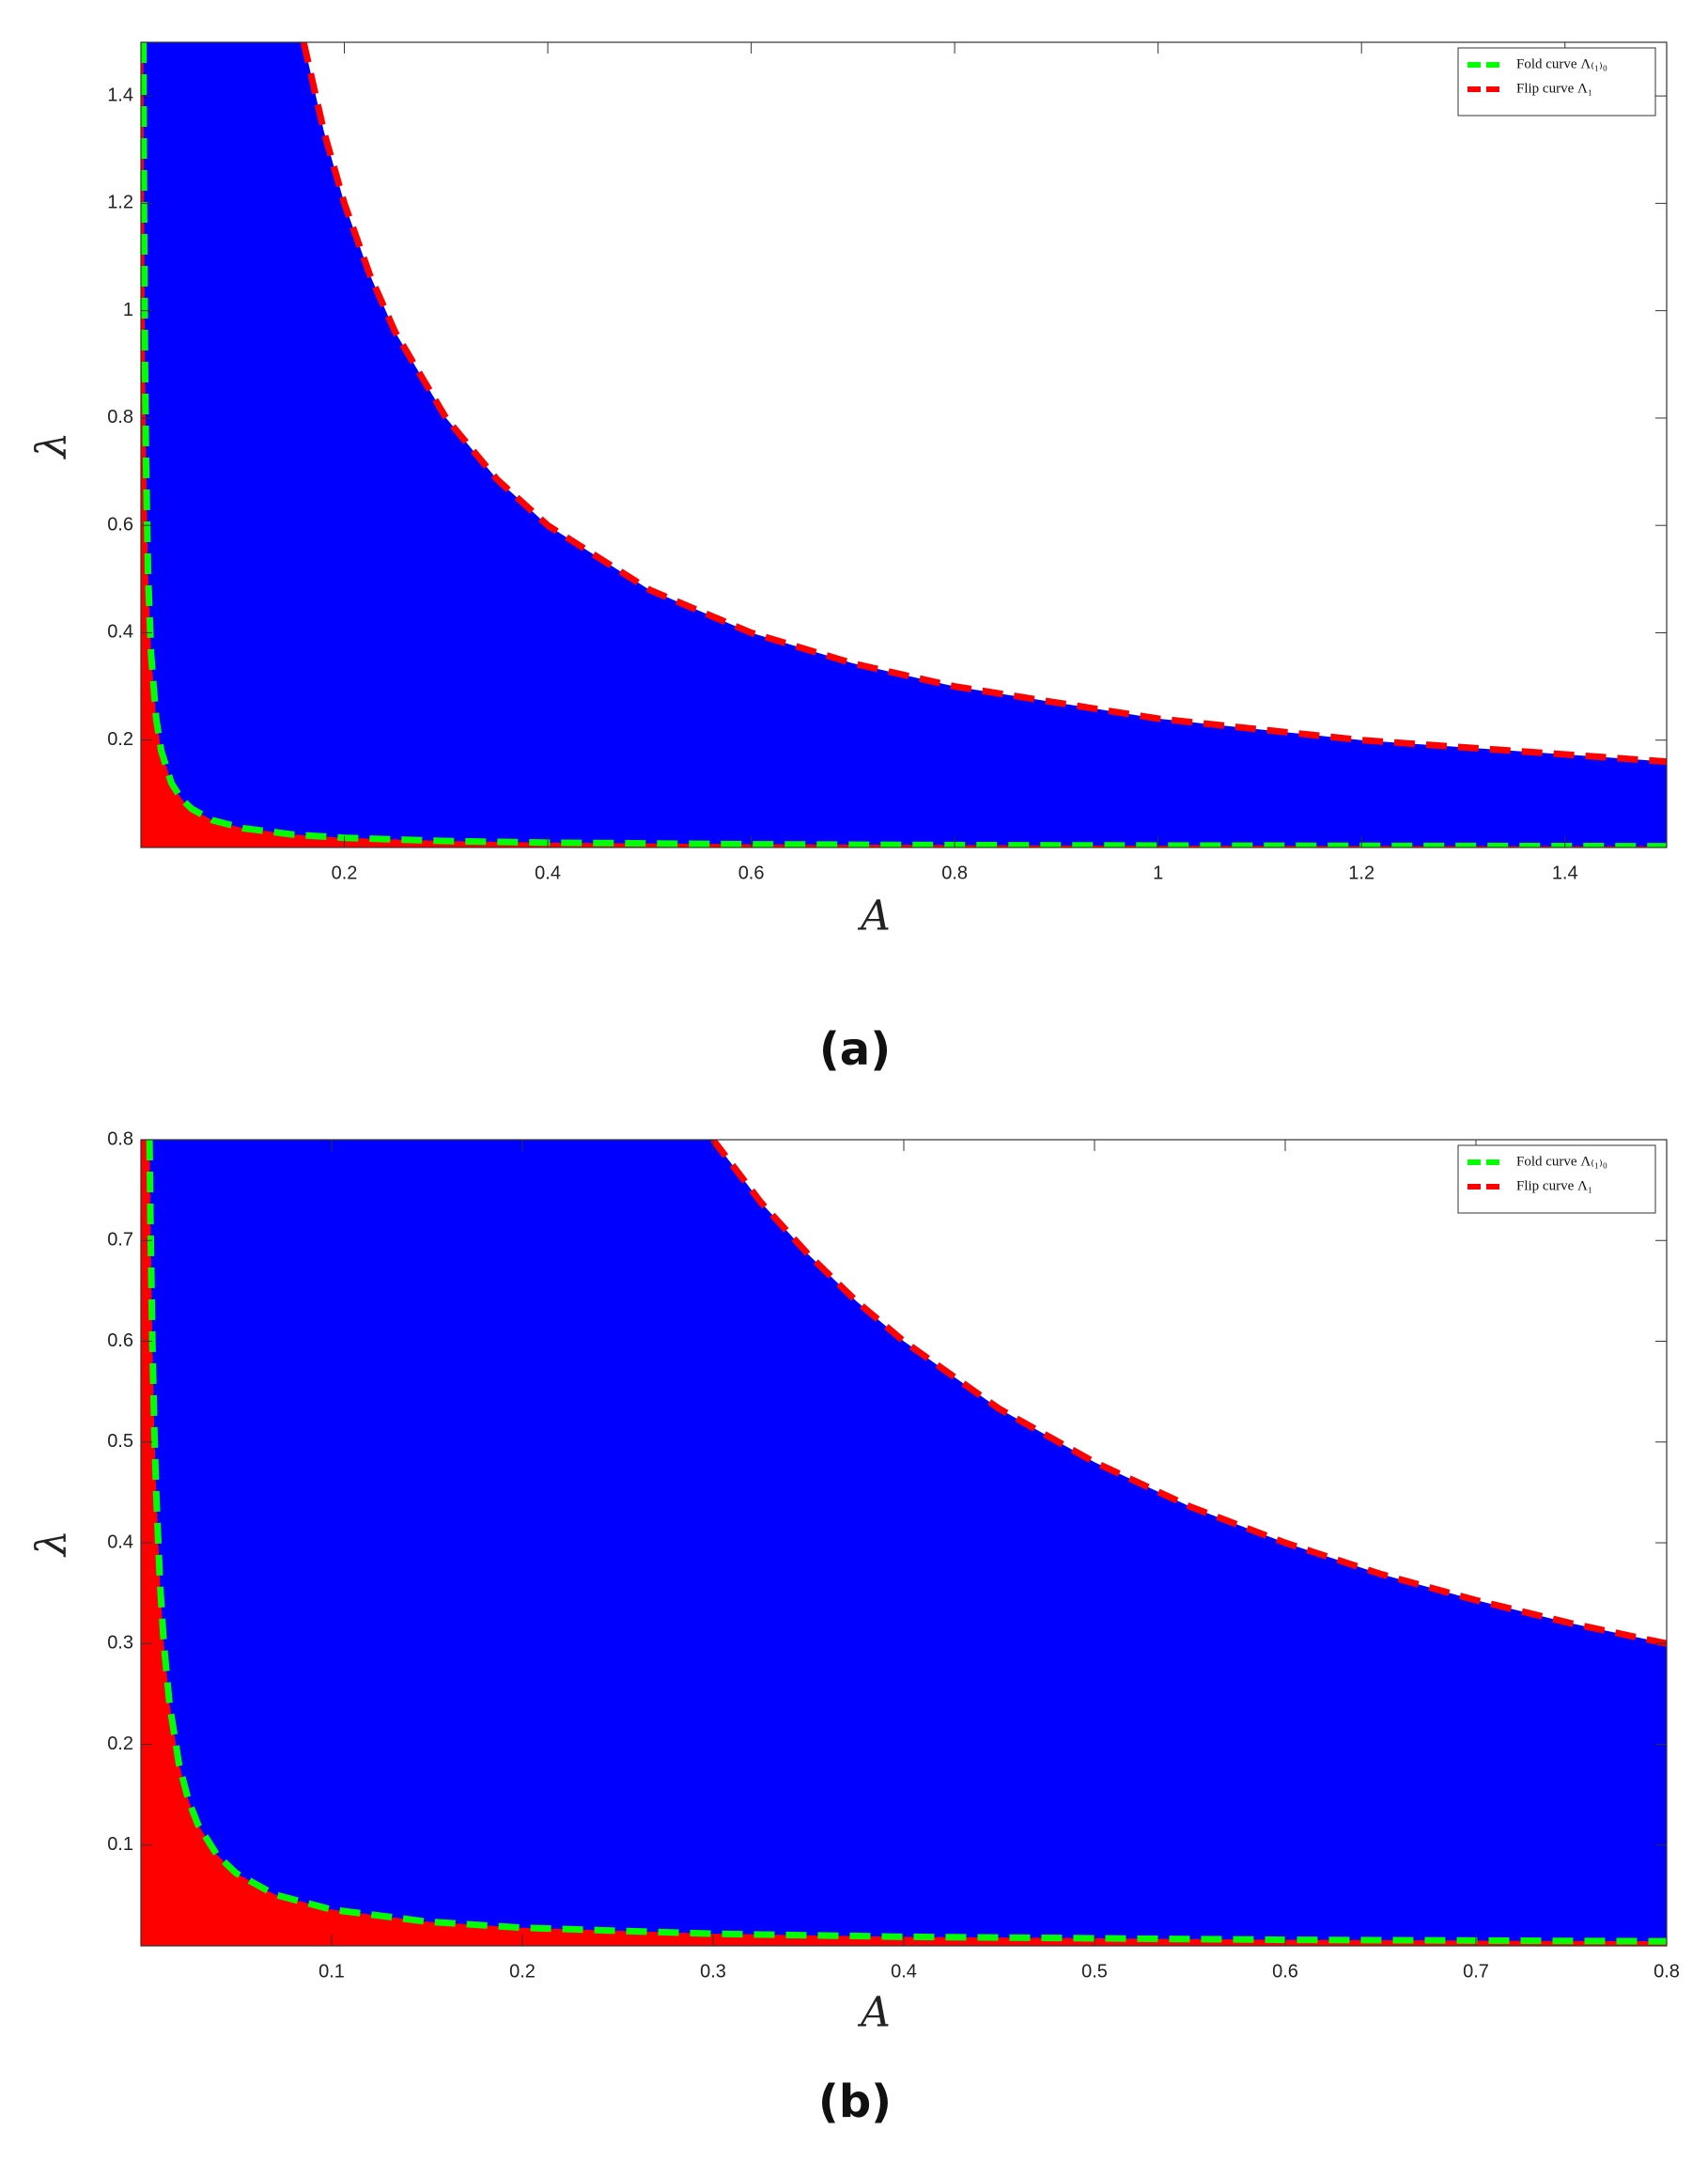 Image resolution: width=1708 pixels, height=2177 pixels. What do you see at coordinates (1476, 1971) in the screenshot?
I see `x-tick-label: 0.7` at bounding box center [1476, 1971].